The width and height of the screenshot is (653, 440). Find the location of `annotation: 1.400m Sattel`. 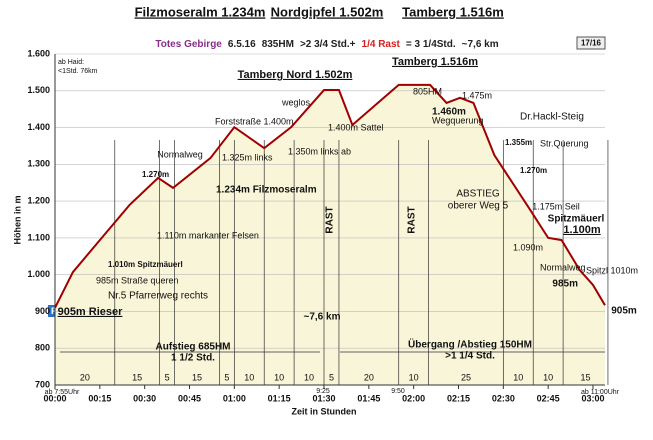

annotation: 1.400m Sattel is located at coordinates (356, 127).